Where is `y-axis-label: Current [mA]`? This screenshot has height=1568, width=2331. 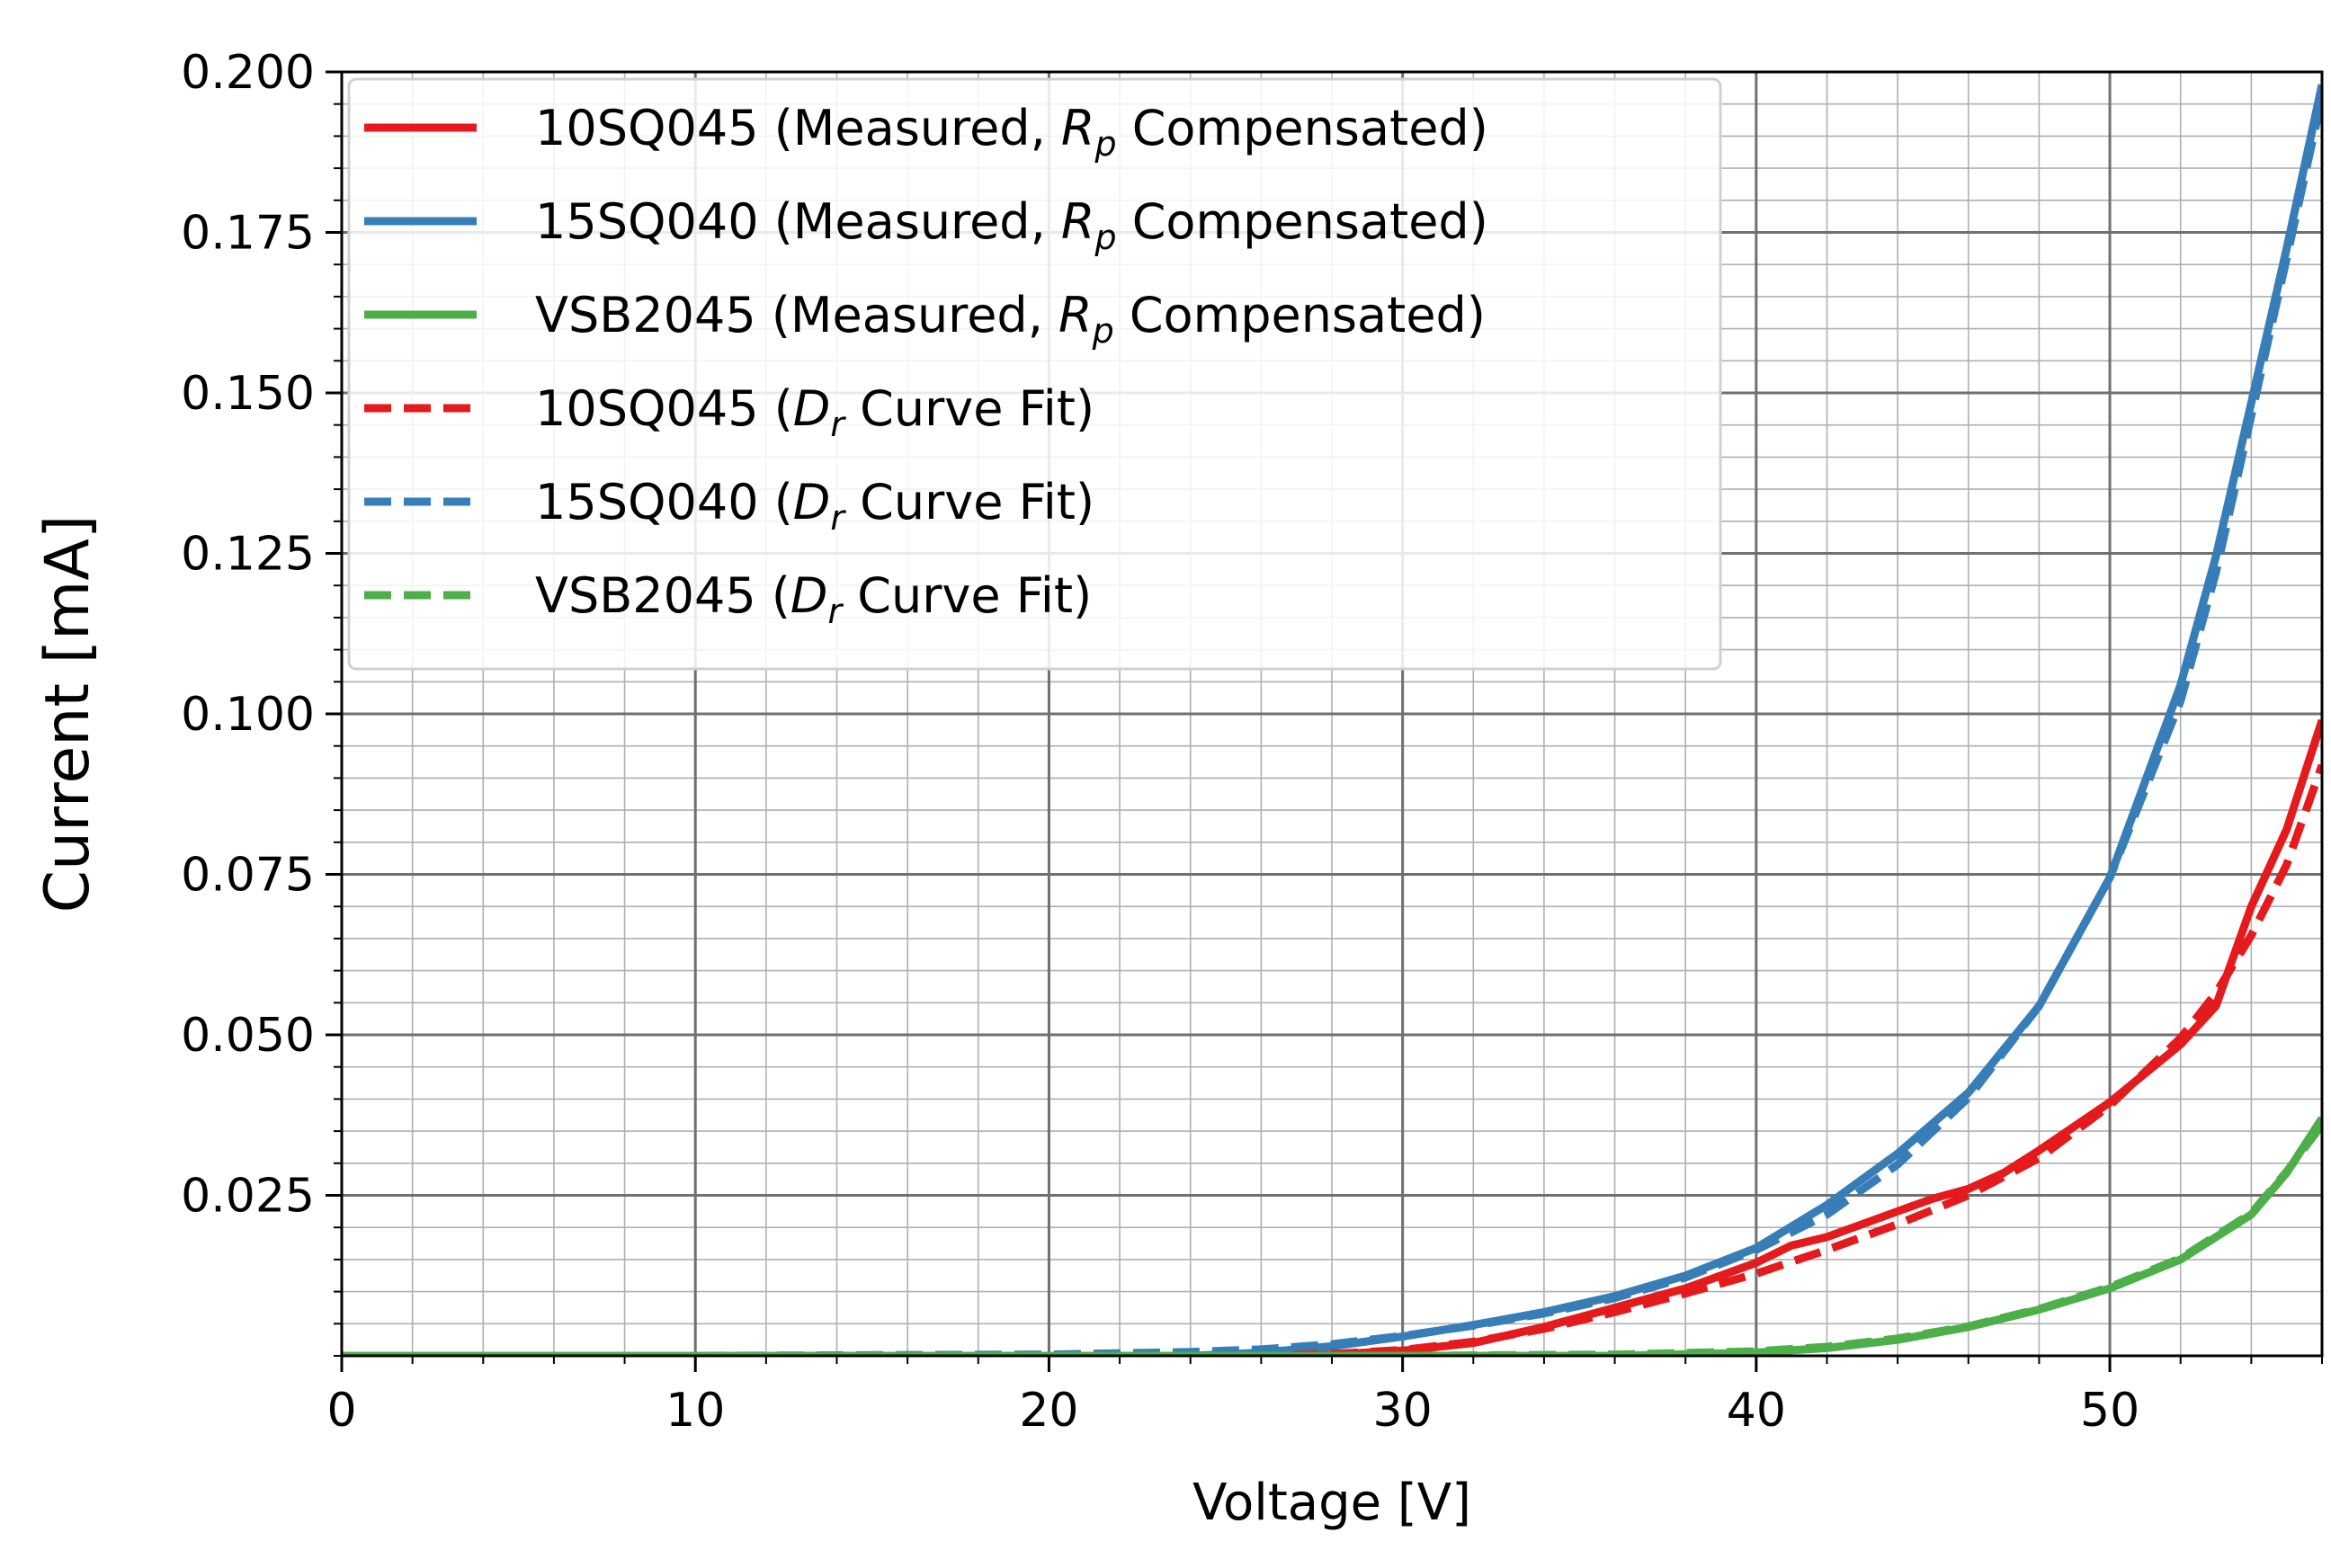
y-axis-label: Current [mA] is located at coordinates (67, 714).